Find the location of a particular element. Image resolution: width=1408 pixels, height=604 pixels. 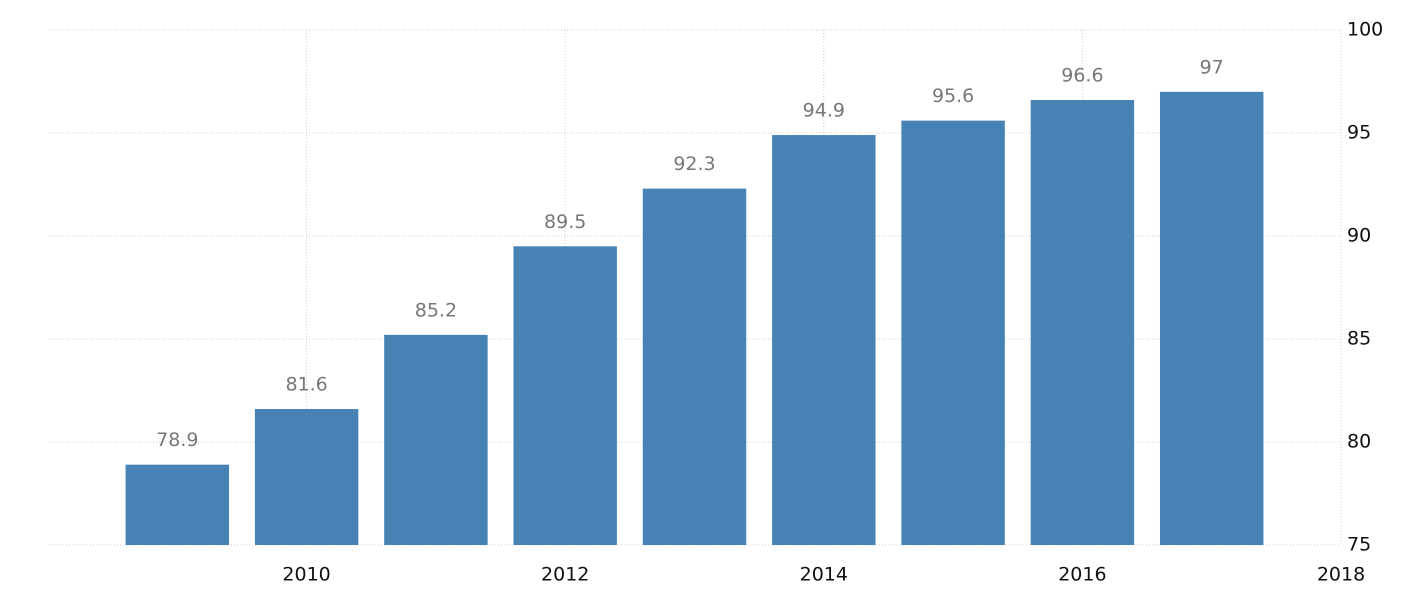

x-tick-label: 2016 is located at coordinates (1082, 575).